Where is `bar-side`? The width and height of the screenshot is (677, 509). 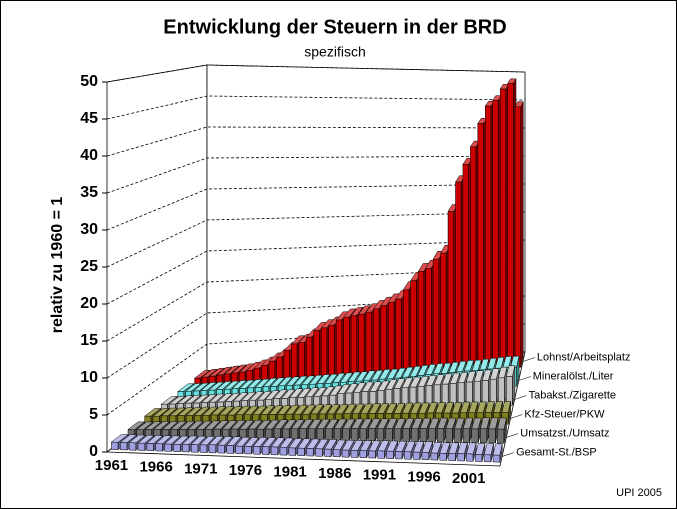 bar-side is located at coordinates (522, 234).